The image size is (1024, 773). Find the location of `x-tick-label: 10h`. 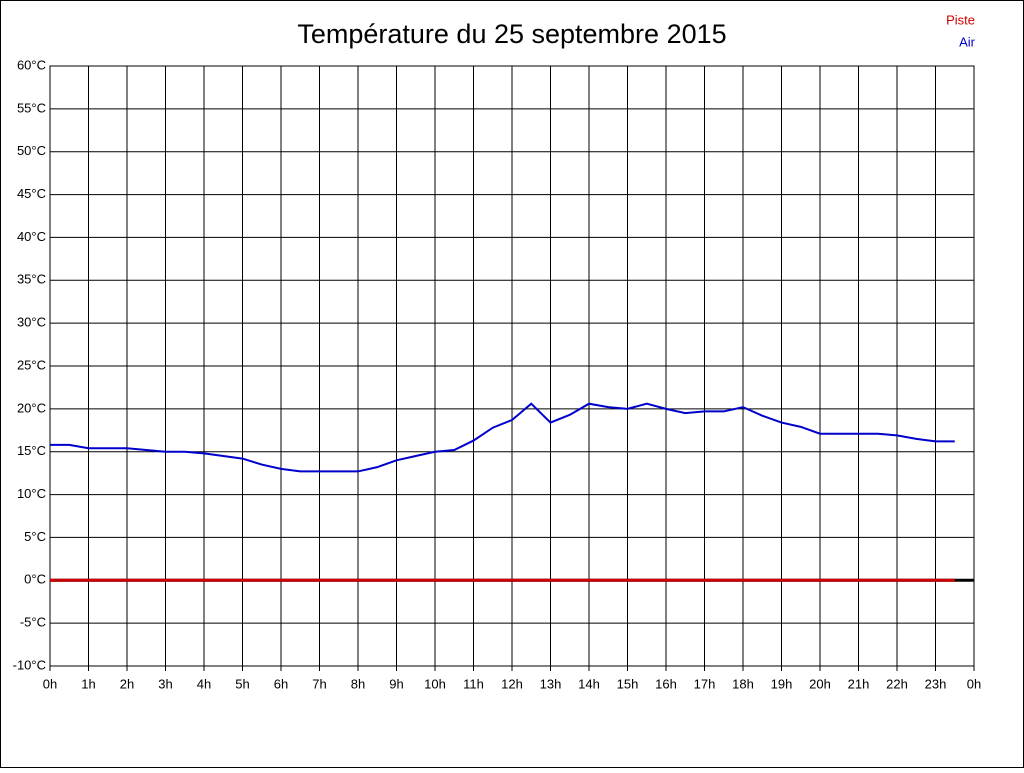

x-tick-label: 10h is located at coordinates (435, 683).